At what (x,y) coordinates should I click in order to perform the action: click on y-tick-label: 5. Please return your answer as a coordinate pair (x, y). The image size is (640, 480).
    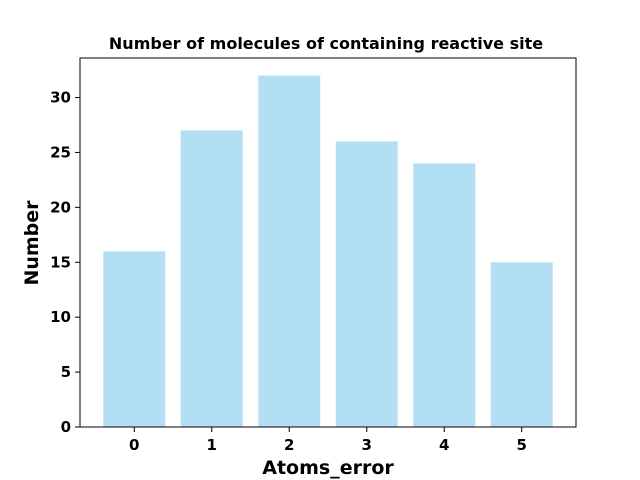
    Looking at the image, I should click on (66, 372).